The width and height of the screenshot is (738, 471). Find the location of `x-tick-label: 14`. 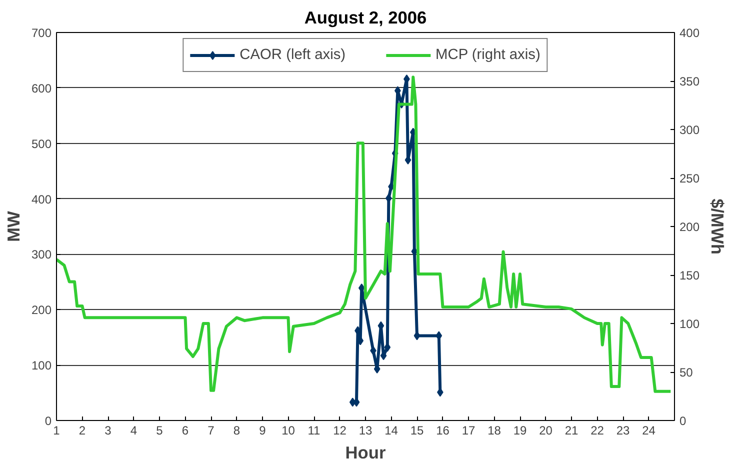

x-tick-label: 14 is located at coordinates (391, 431).